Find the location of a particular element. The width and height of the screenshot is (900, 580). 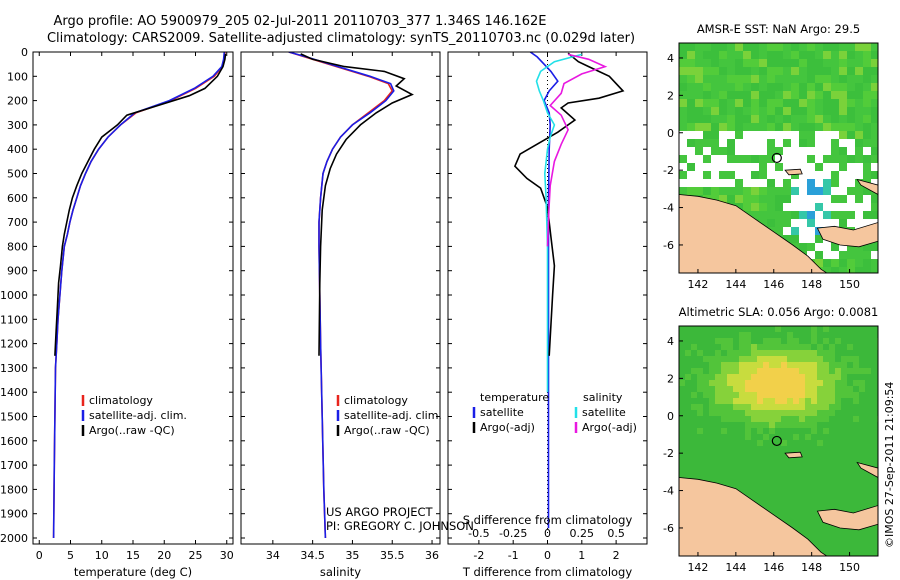

s-tick-label: 0.25 is located at coordinates (582, 533).